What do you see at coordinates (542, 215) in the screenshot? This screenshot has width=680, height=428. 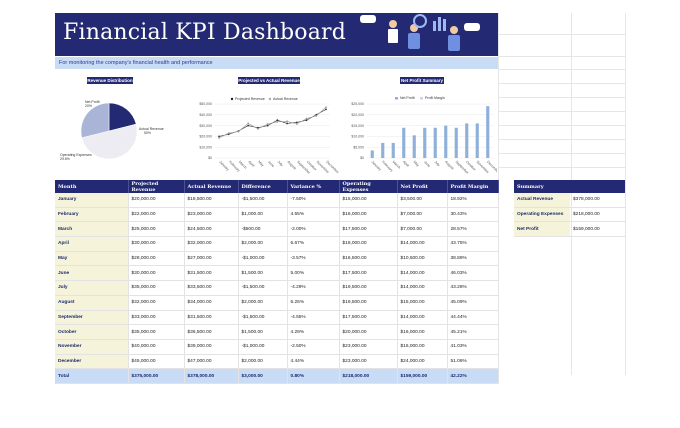 I see `summary-label: Operating Expenses` at bounding box center [542, 215].